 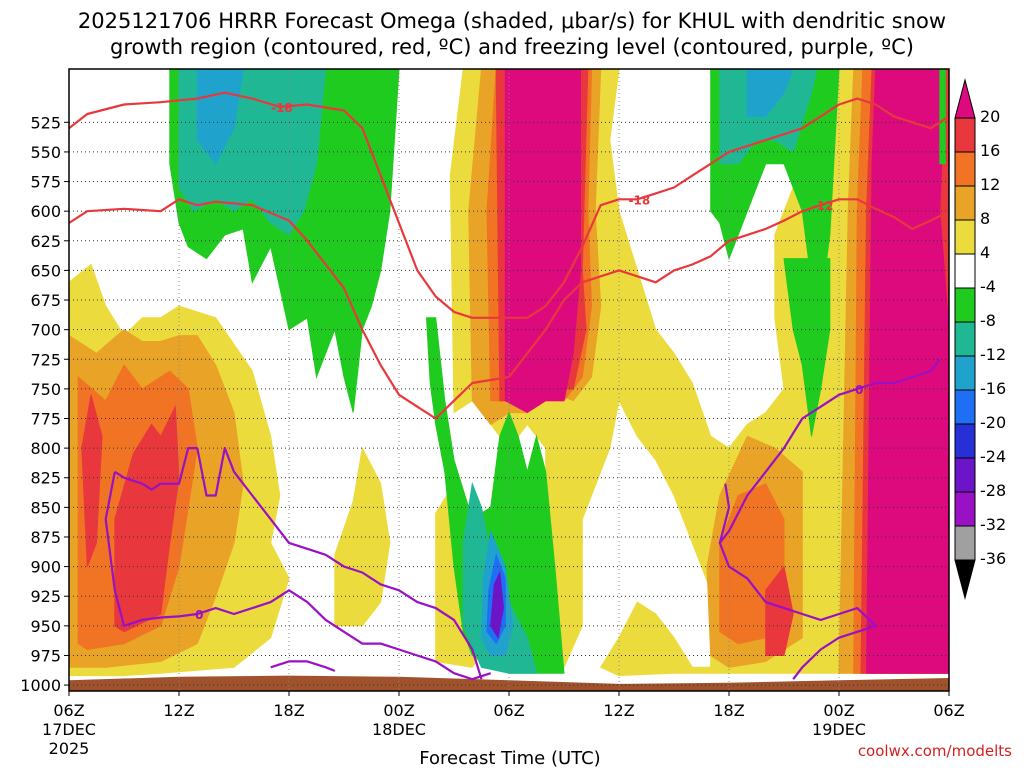 I want to click on y-tick-label-800: 800, so click(x=45, y=448).